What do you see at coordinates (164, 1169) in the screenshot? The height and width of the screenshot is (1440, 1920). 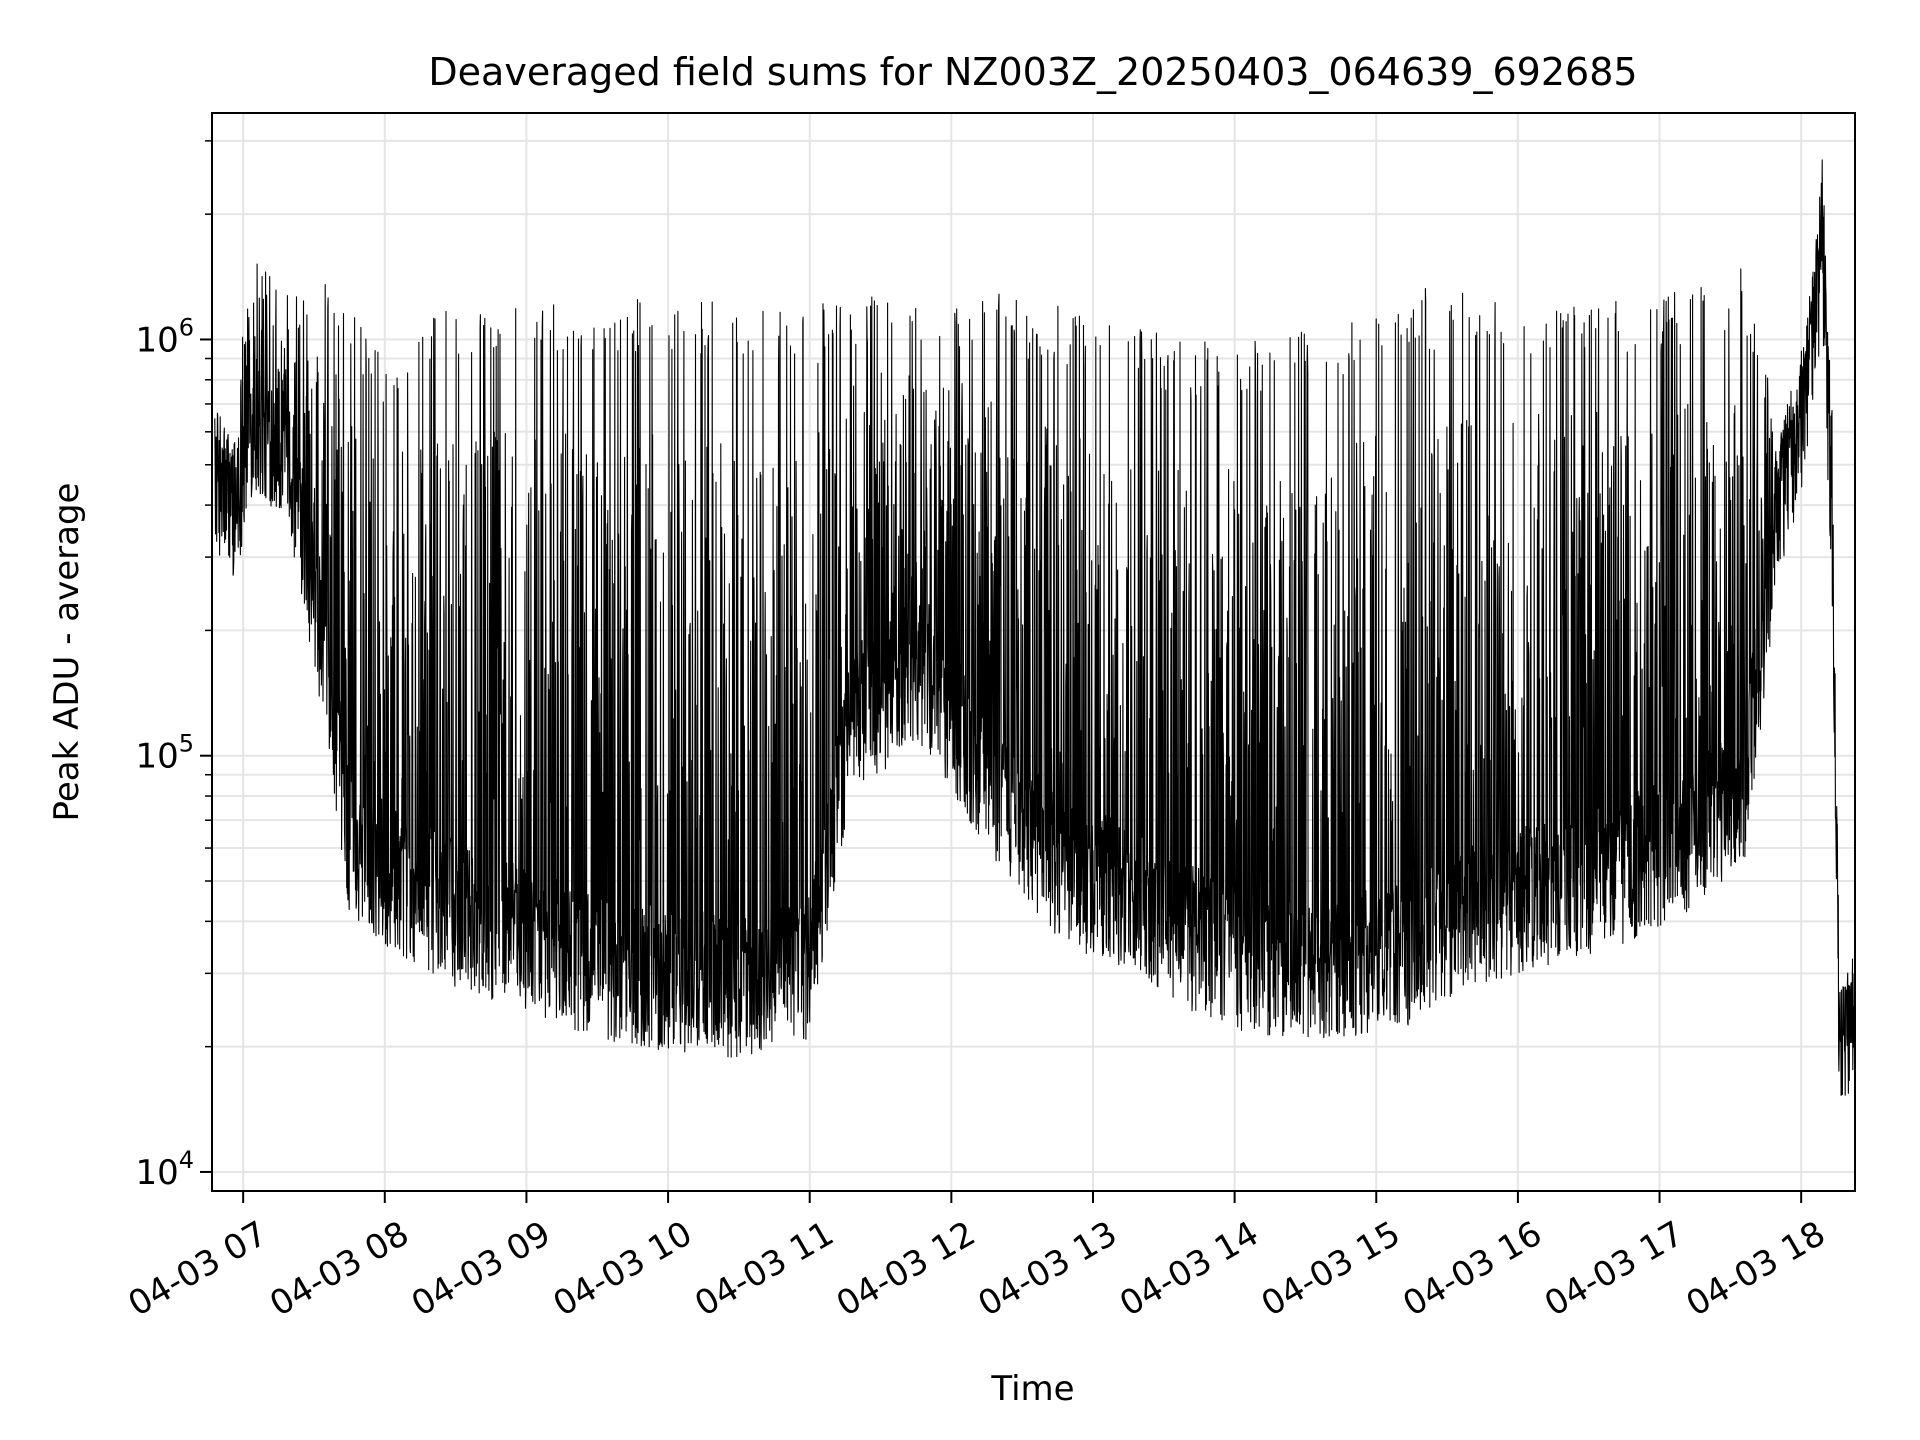 I see `y-tick-label: 10⁴` at bounding box center [164, 1169].